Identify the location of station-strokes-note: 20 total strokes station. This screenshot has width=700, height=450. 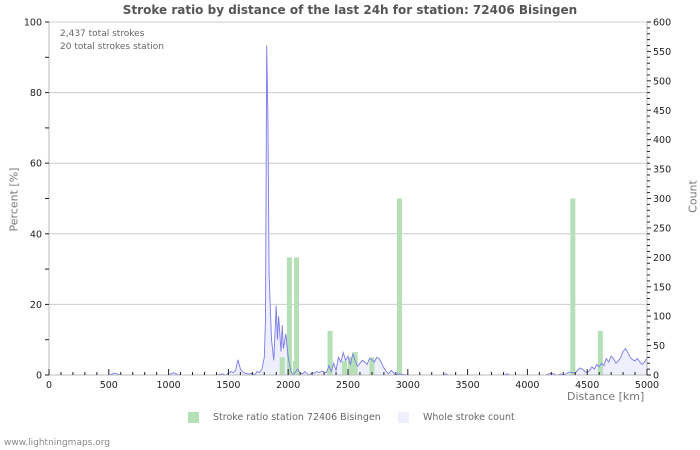
(112, 47).